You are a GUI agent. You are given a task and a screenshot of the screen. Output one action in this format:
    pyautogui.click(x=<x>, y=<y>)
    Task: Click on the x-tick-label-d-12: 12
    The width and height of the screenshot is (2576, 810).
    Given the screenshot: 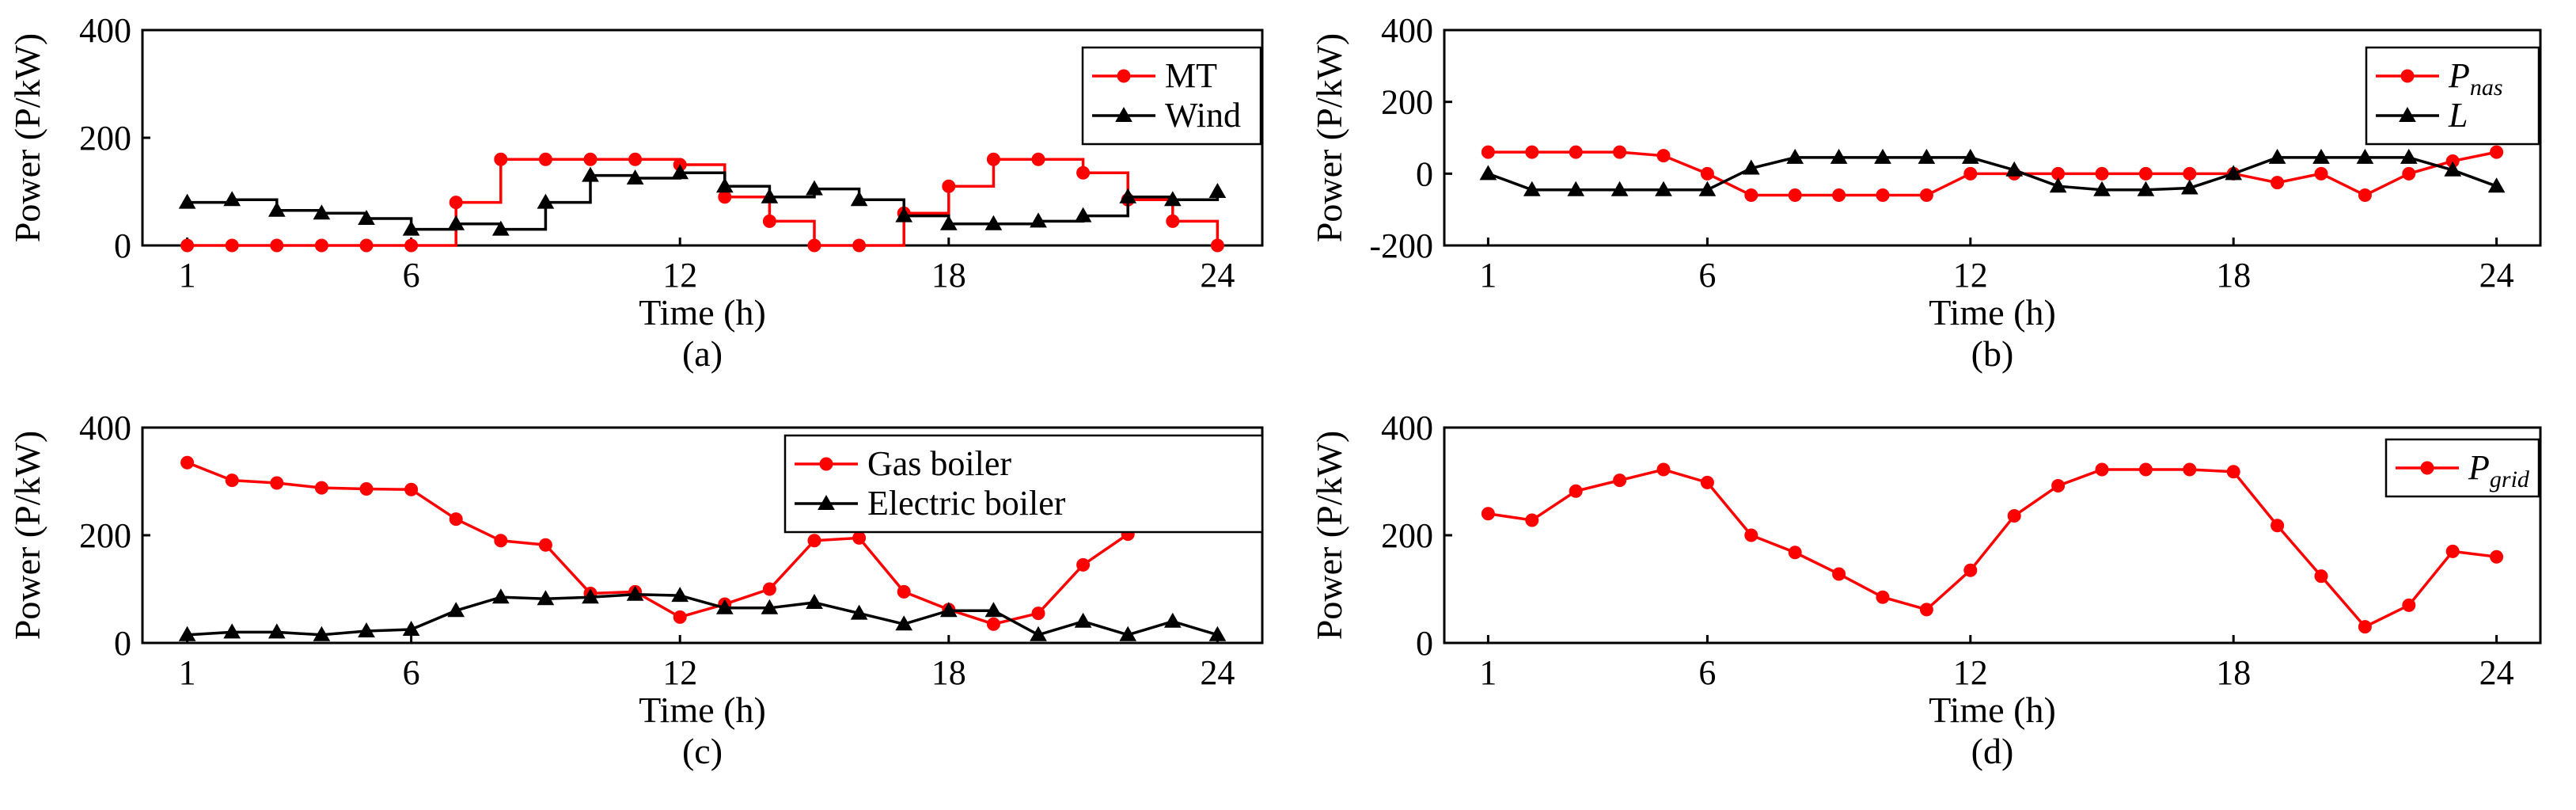 What is the action you would take?
    pyautogui.click(x=1970, y=672)
    